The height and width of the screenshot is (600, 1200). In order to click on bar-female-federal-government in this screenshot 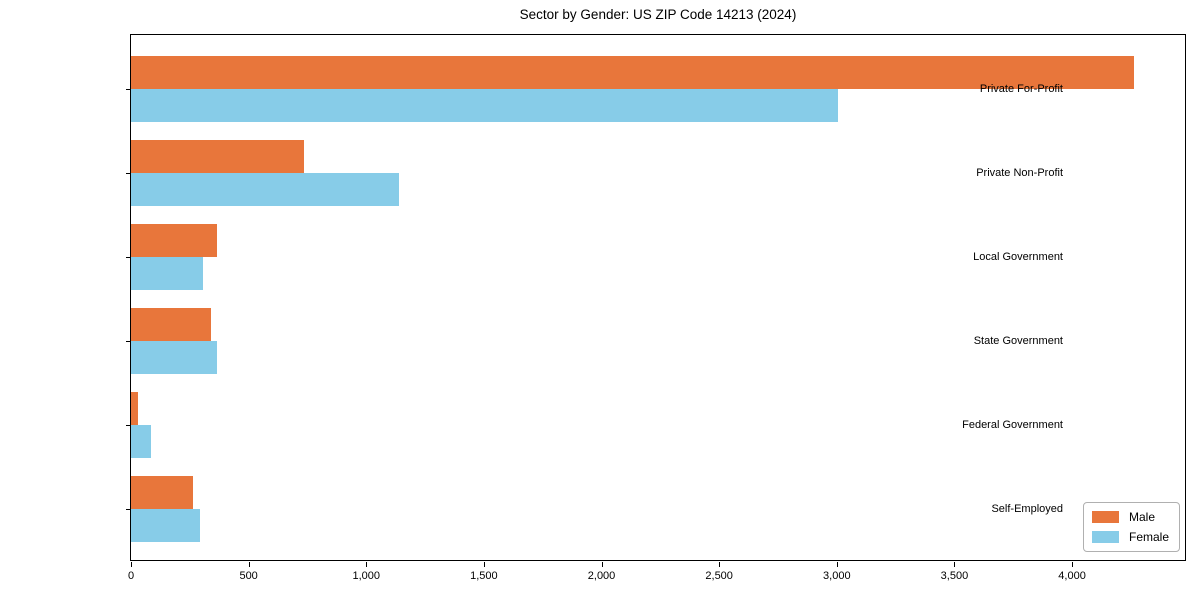, I will do `click(141, 441)`.